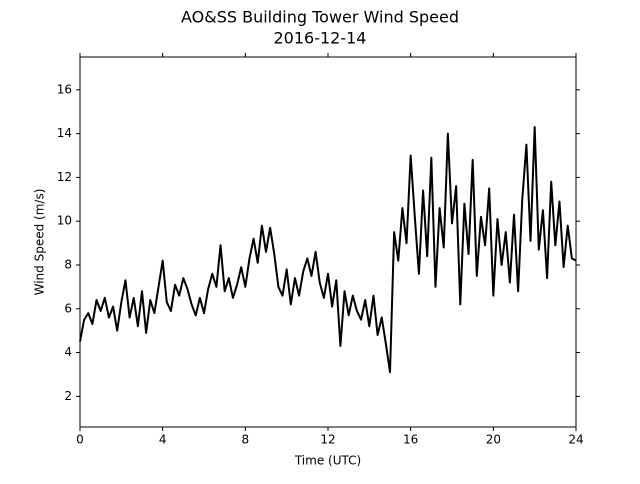 Image resolution: width=640 pixels, height=484 pixels. Describe the element at coordinates (68, 352) in the screenshot. I see `y-tick-label: 4` at that location.